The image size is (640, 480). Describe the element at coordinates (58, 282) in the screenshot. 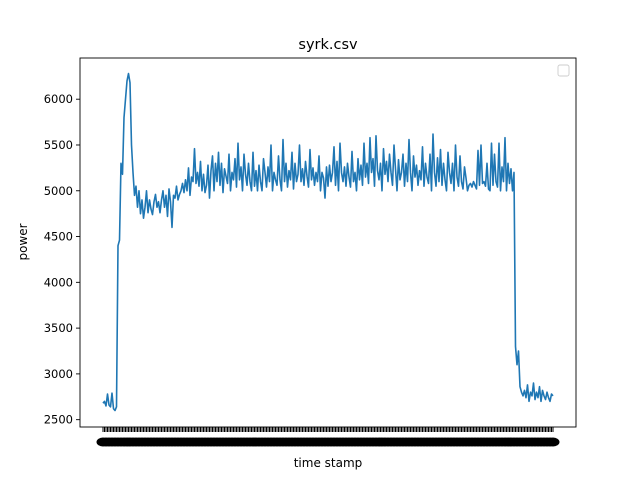

I see `y-tick-label: 4000` at that location.